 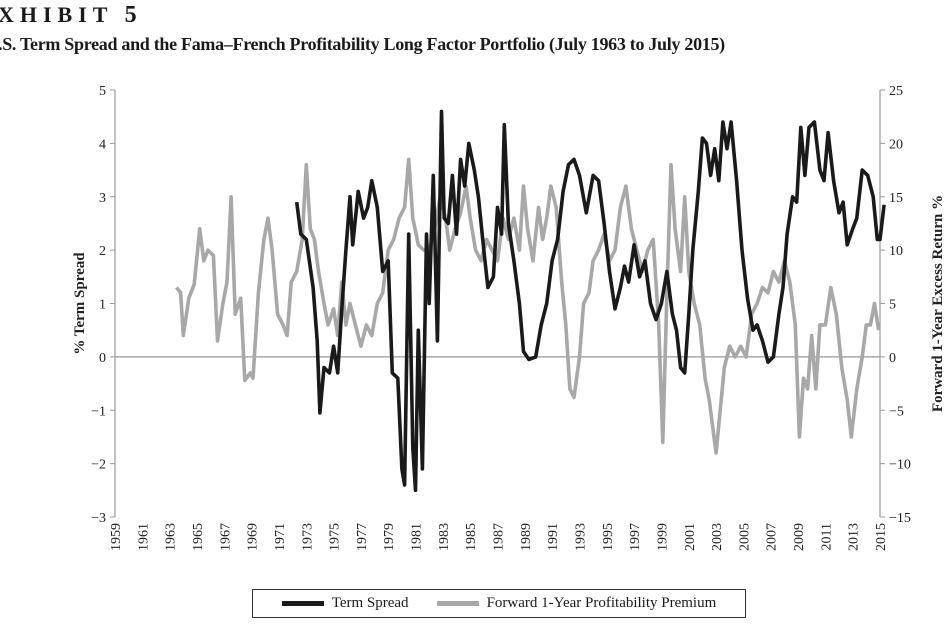 What do you see at coordinates (57, 14) in the screenshot?
I see `exhibit-text: XHIBIT` at bounding box center [57, 14].